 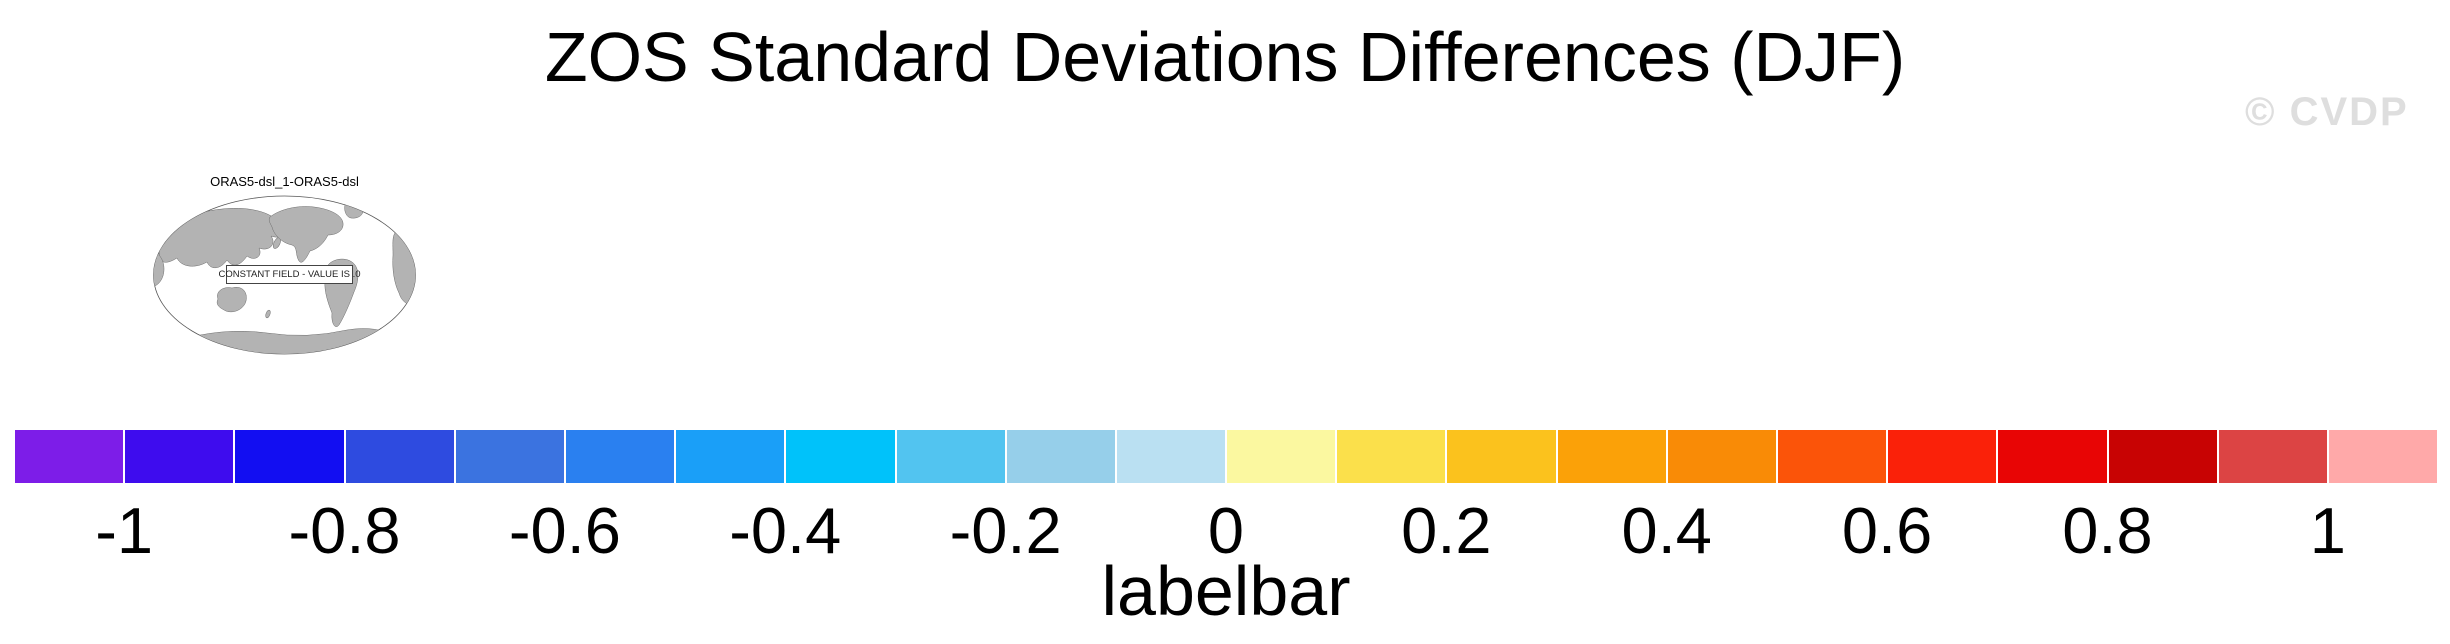 What do you see at coordinates (124, 530) in the screenshot?
I see `tick-label: -1` at bounding box center [124, 530].